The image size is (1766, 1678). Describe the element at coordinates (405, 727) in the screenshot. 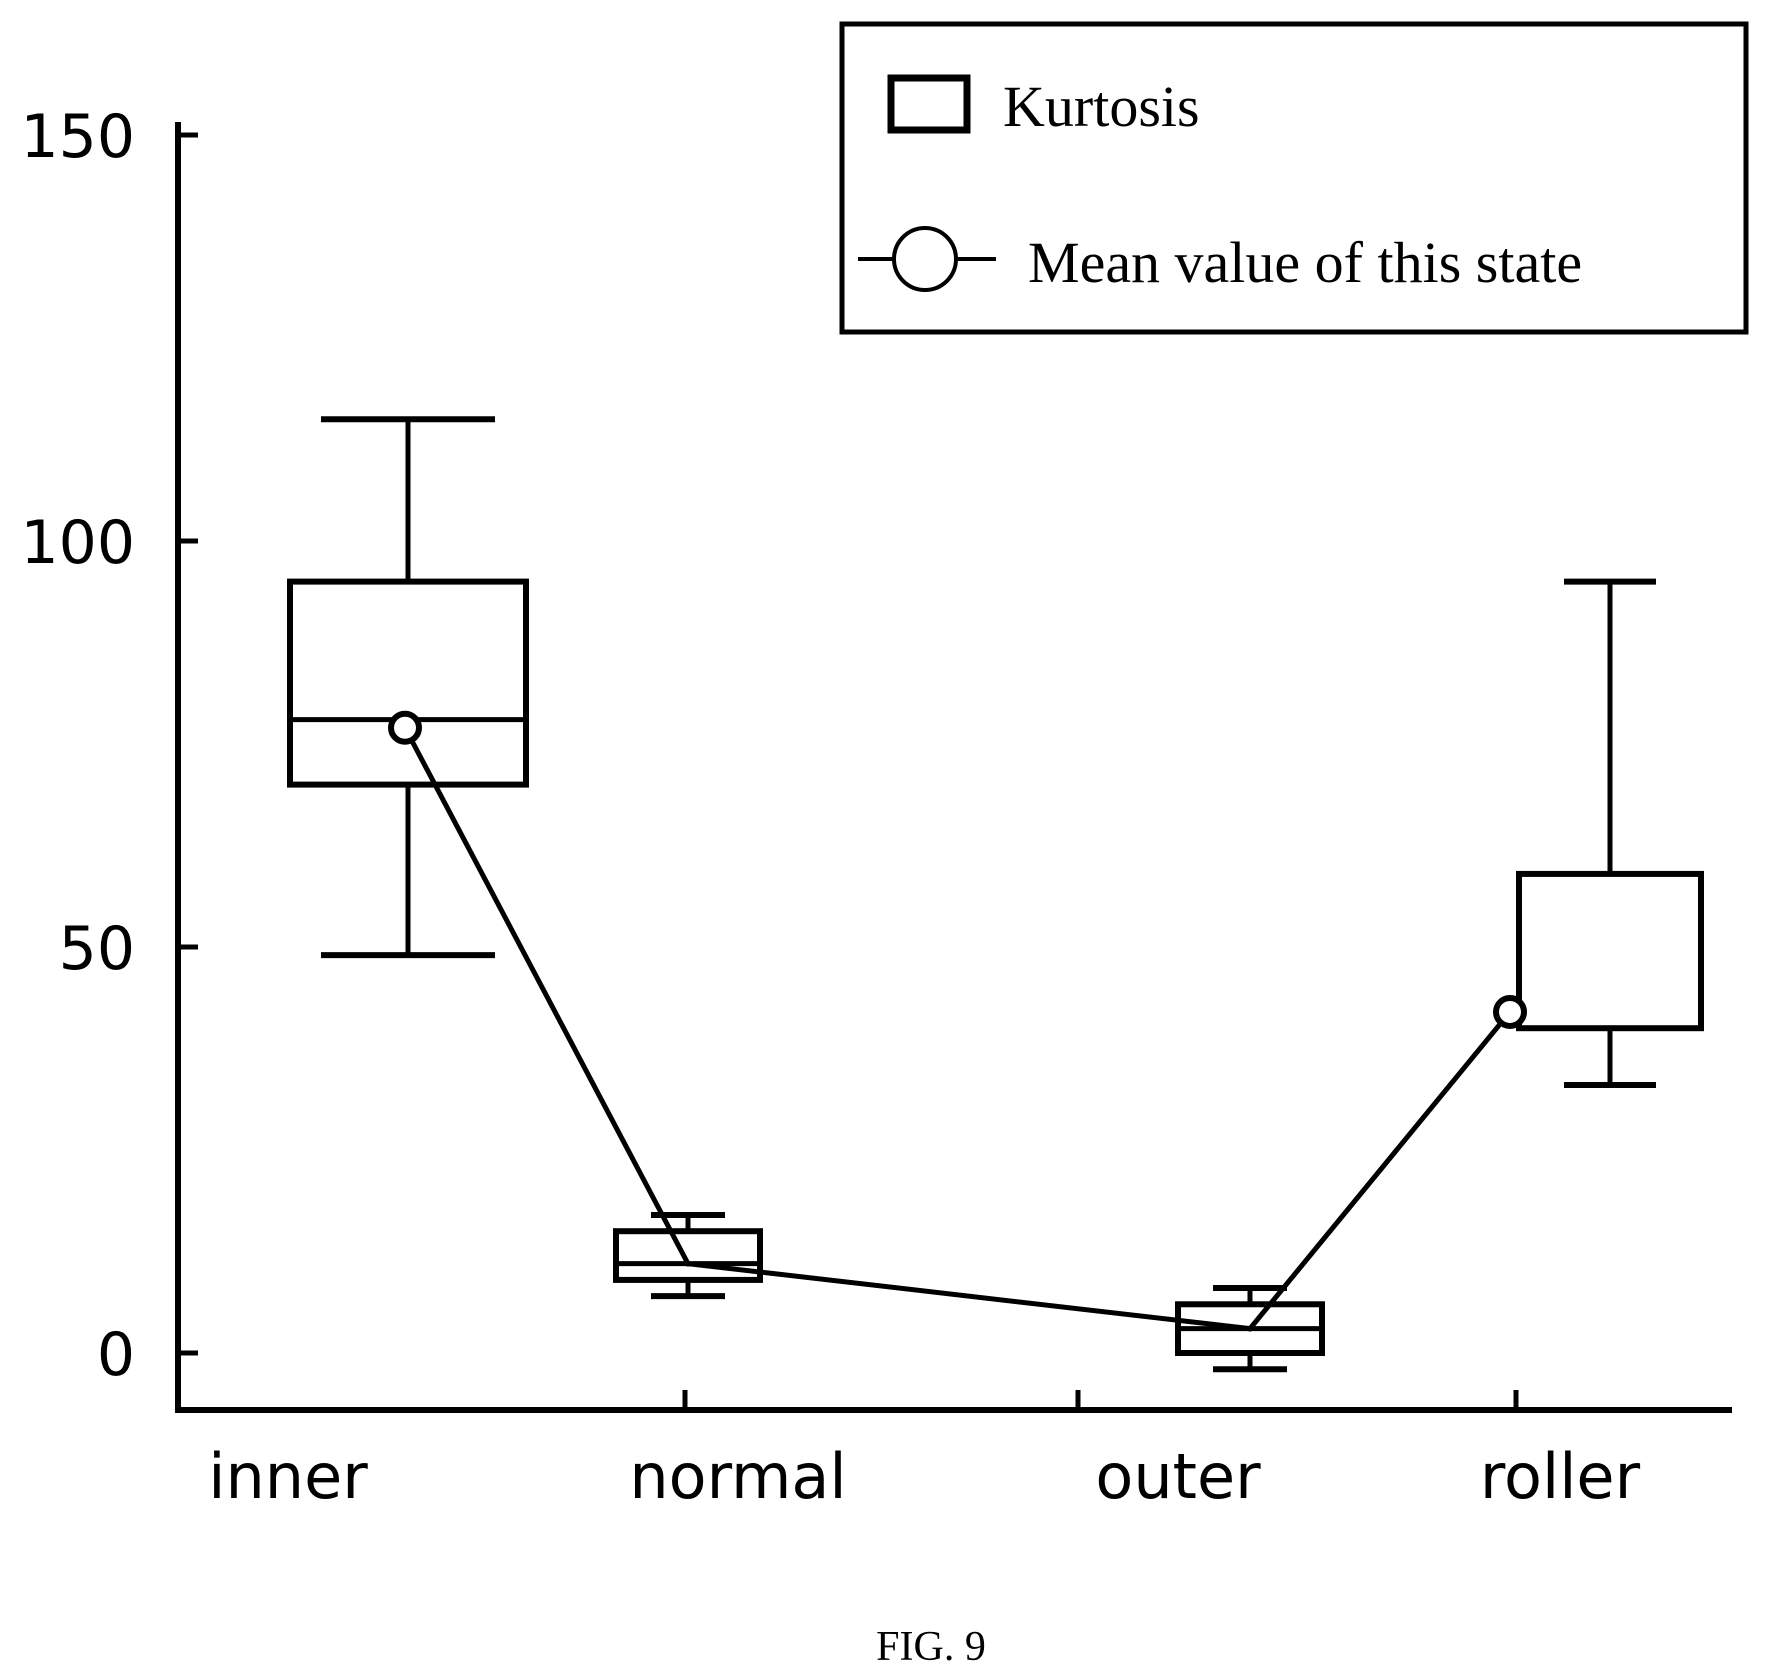

I see `mean-marker-inner` at that location.